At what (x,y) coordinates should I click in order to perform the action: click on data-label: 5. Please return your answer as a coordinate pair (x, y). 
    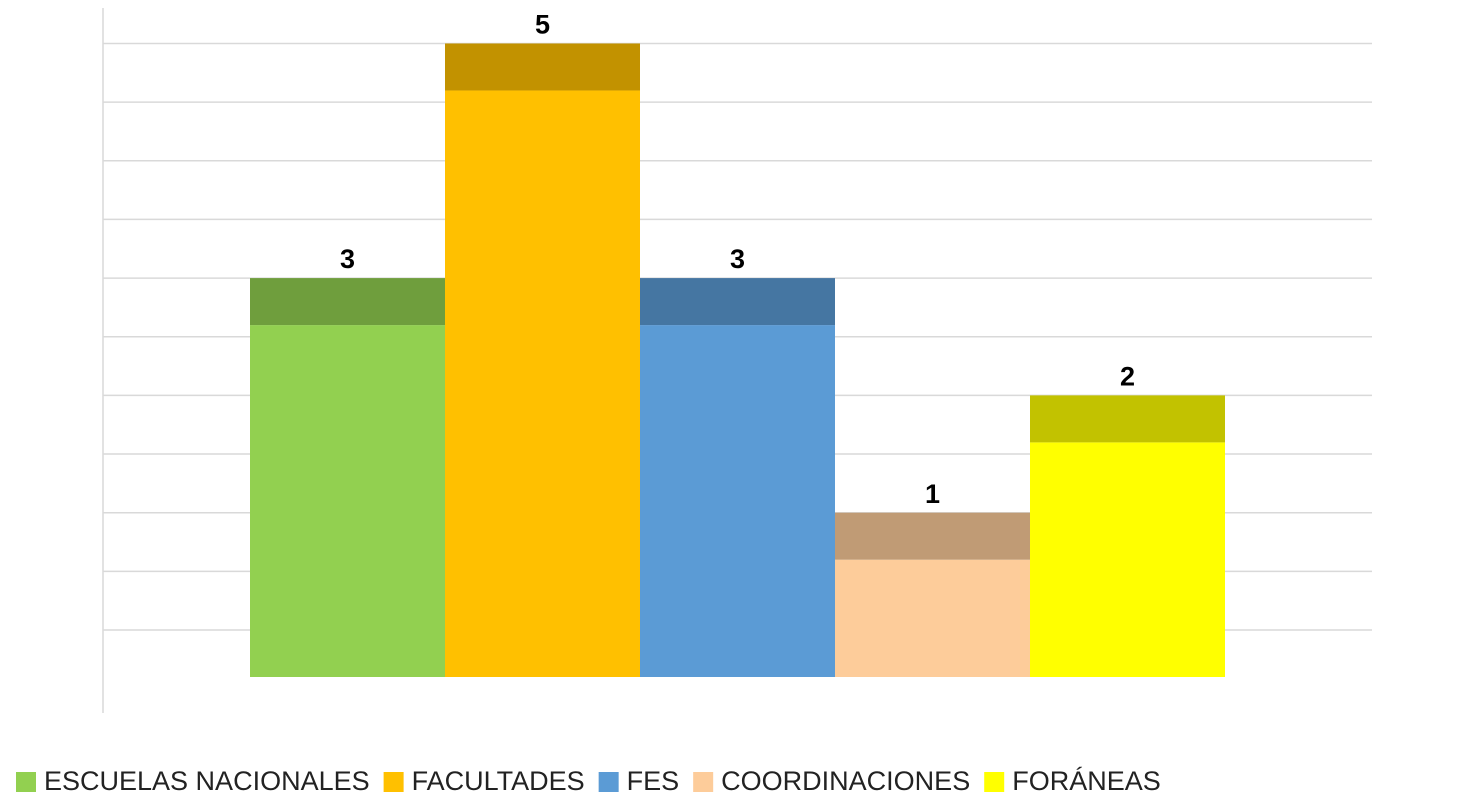
    Looking at the image, I should click on (542, 25).